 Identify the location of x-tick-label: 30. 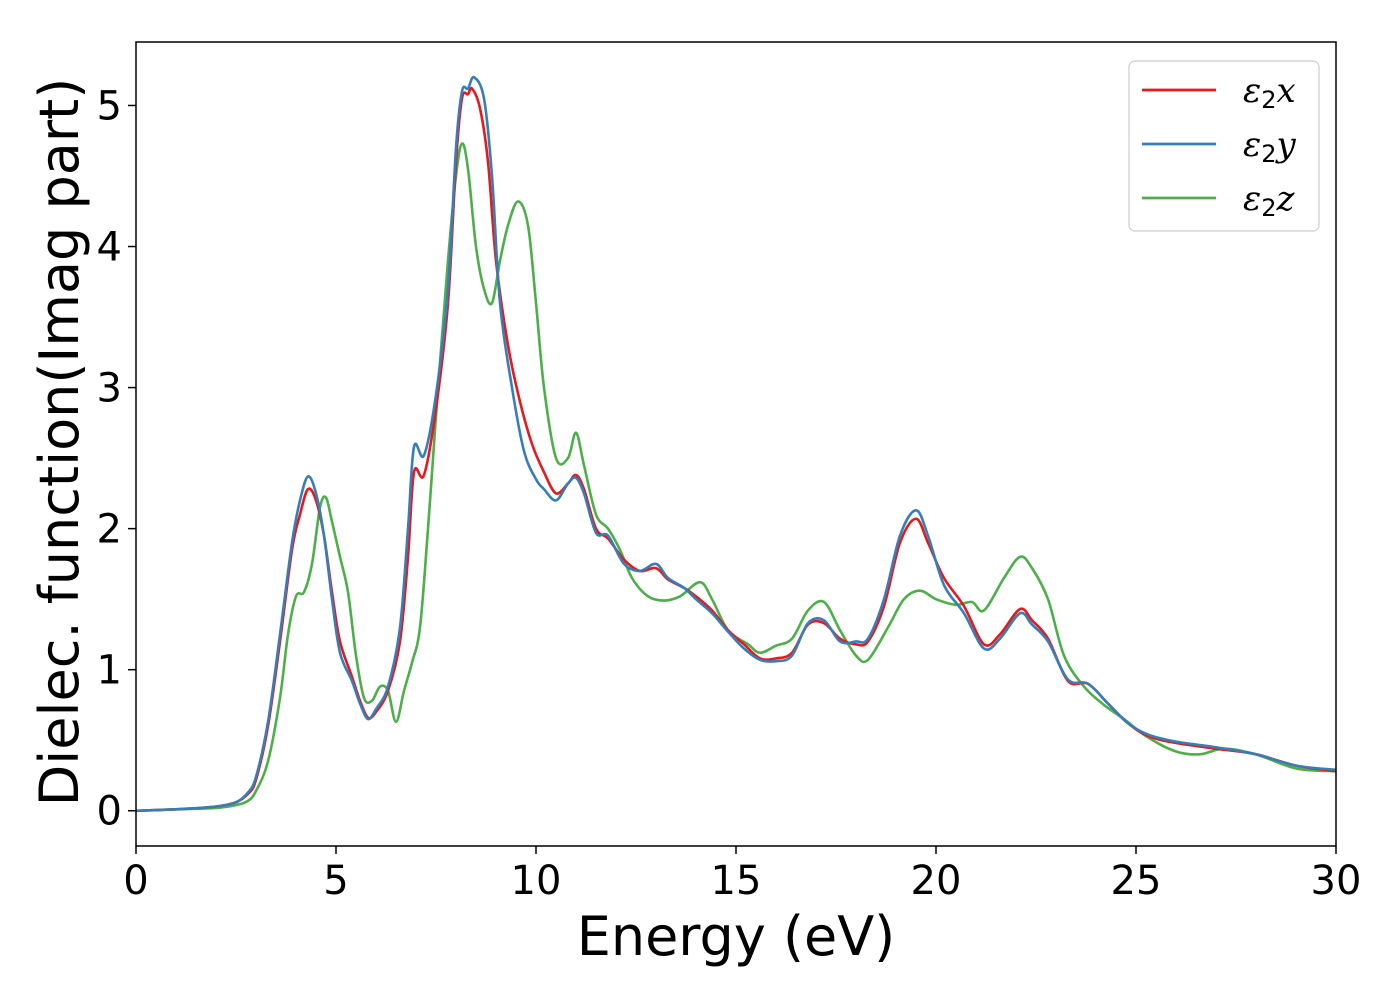
(1336, 881).